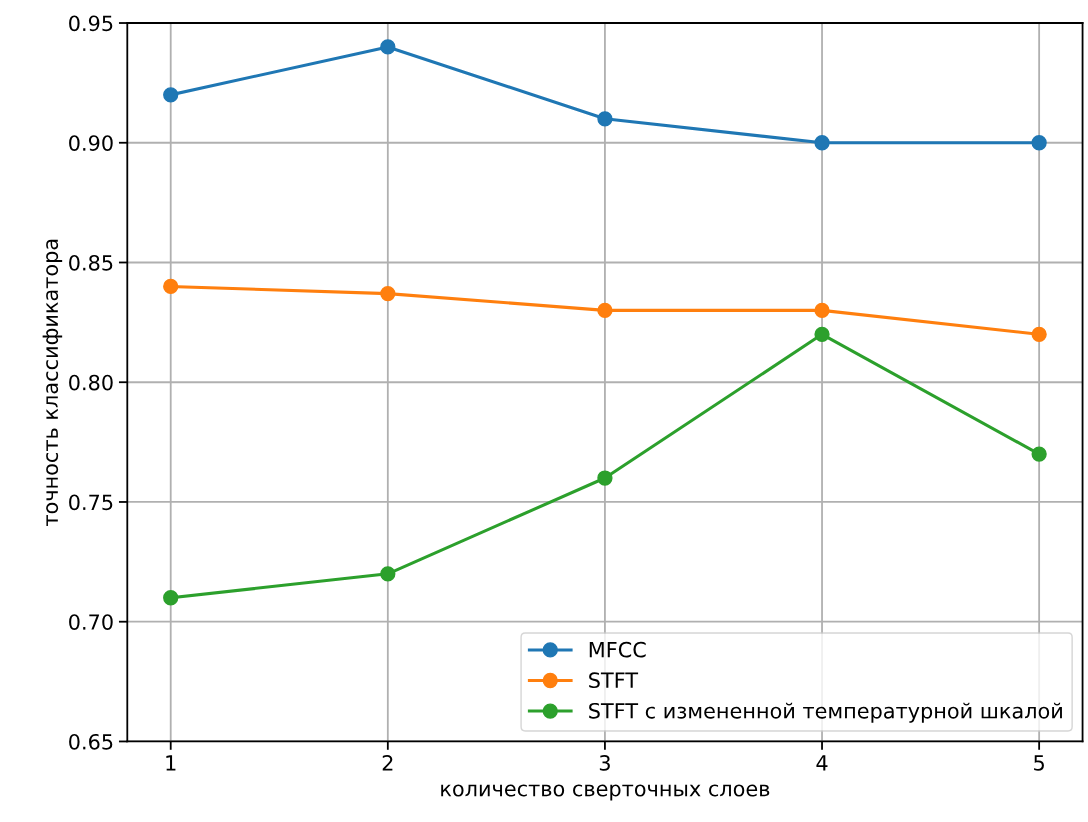 Image resolution: width=1088 pixels, height=822 pixels. Describe the element at coordinates (604, 763) in the screenshot. I see `x-tick-label: 3` at that location.